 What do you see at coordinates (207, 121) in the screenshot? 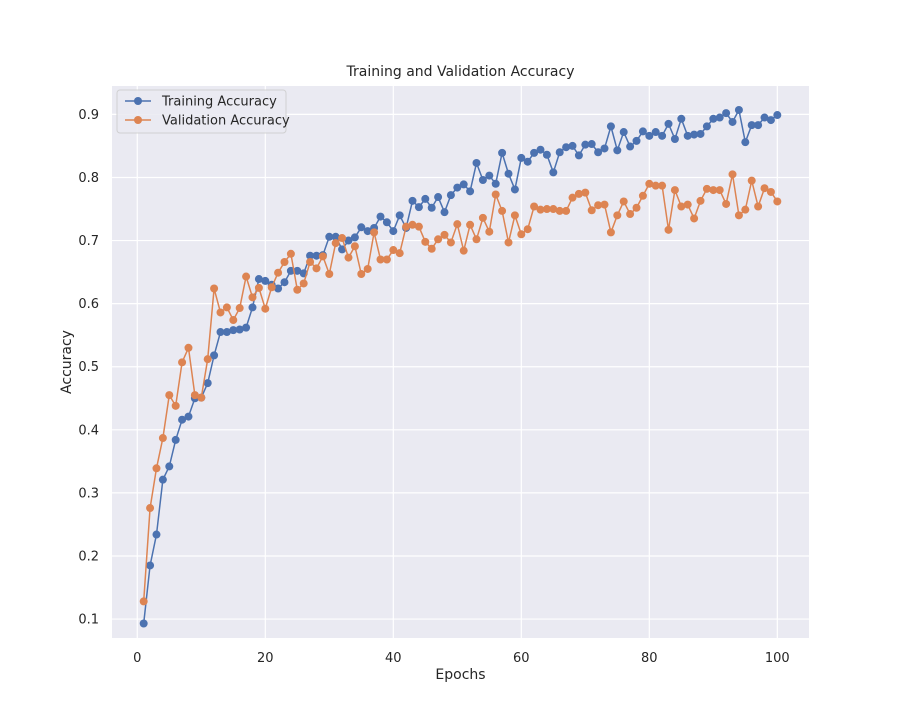
I see `legend-entry-validation: Validation Accuracy` at bounding box center [207, 121].